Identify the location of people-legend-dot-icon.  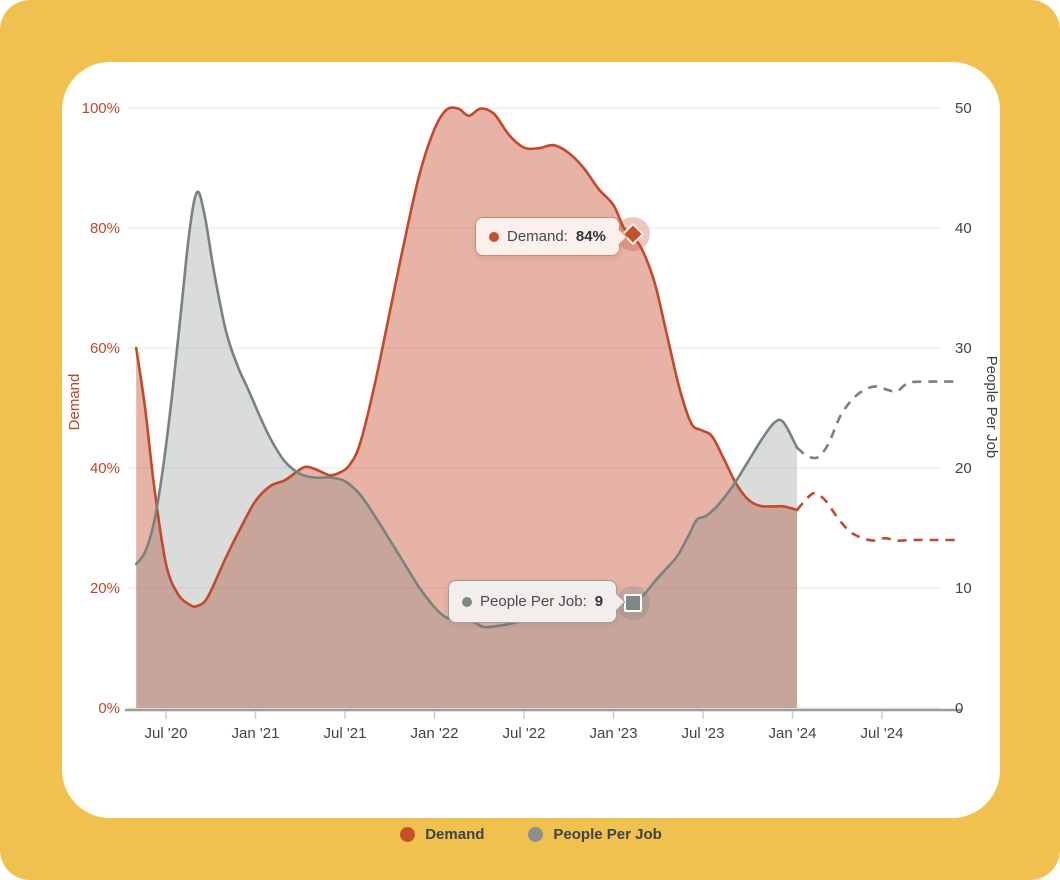
(536, 834).